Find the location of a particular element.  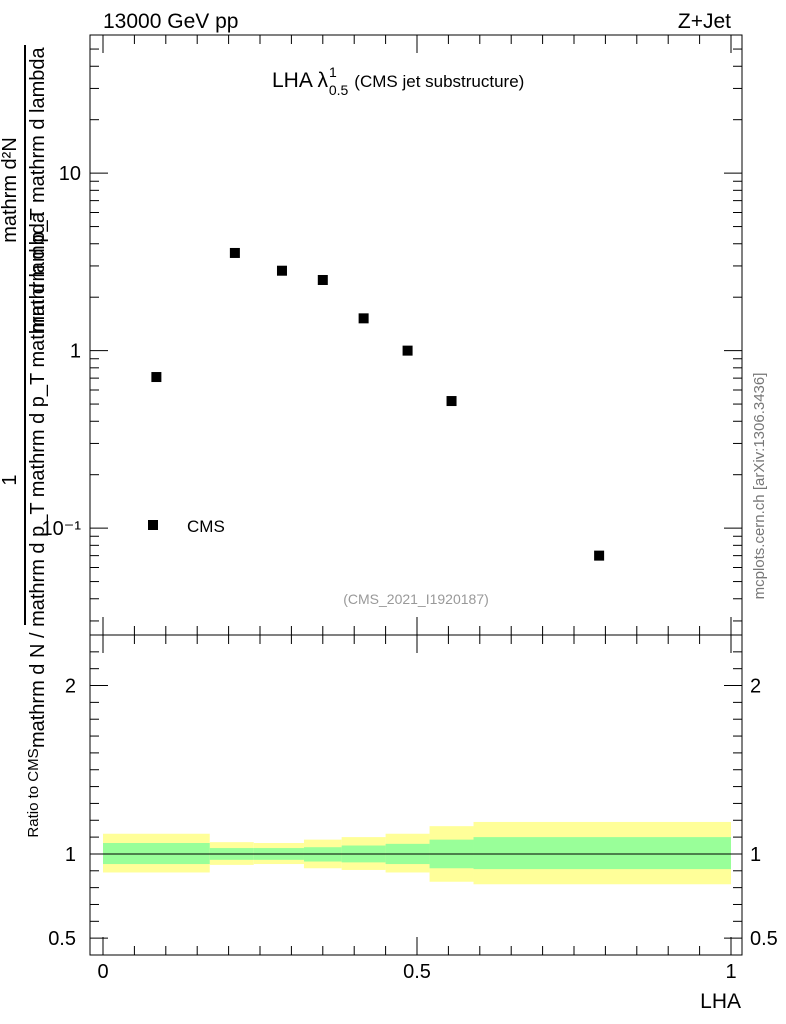

ratio-ylabel: Ratio to CMS is located at coordinates (33, 792).